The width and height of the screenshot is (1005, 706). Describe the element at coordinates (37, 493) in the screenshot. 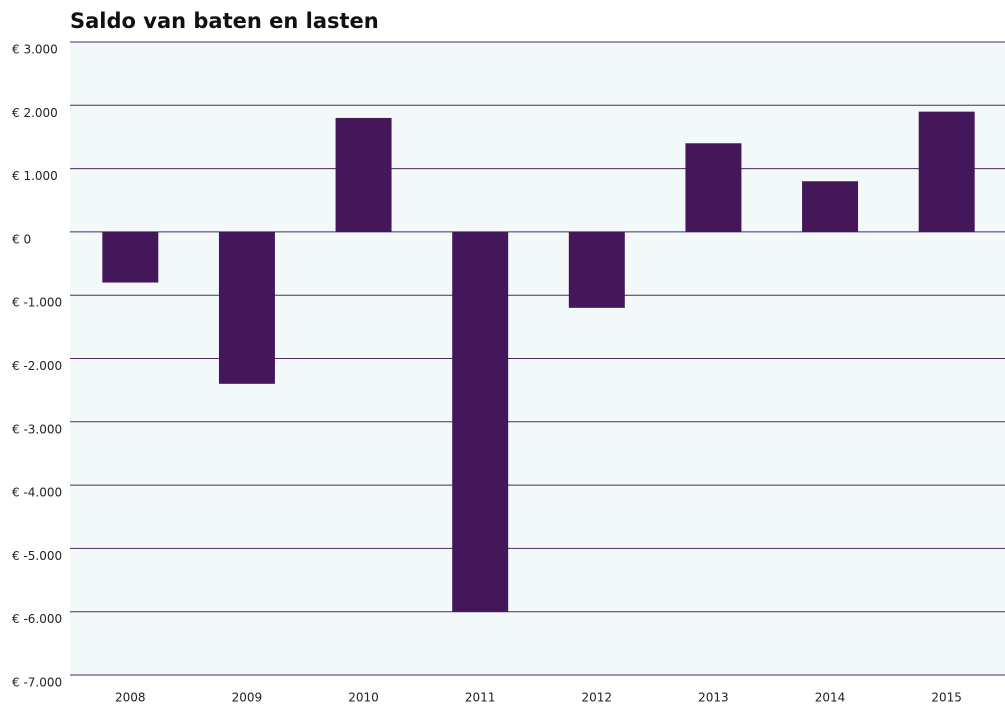

I see `y-tick-label: € -4.000` at that location.